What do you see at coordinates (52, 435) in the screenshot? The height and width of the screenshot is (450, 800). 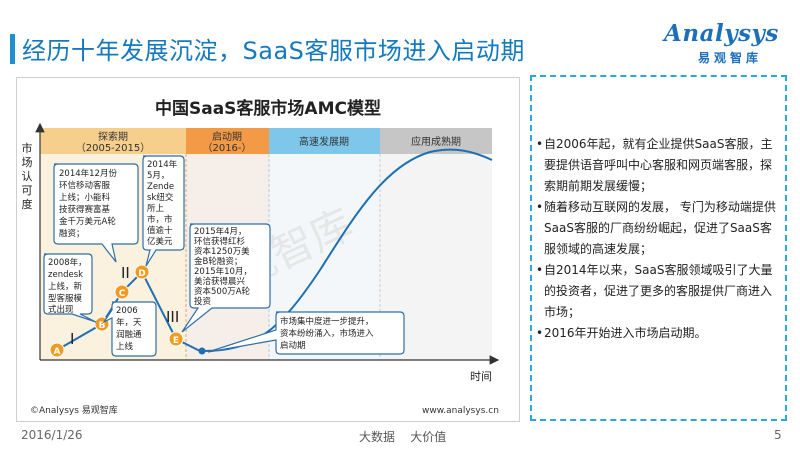 I see `footer-date: 2016/1/26` at bounding box center [52, 435].